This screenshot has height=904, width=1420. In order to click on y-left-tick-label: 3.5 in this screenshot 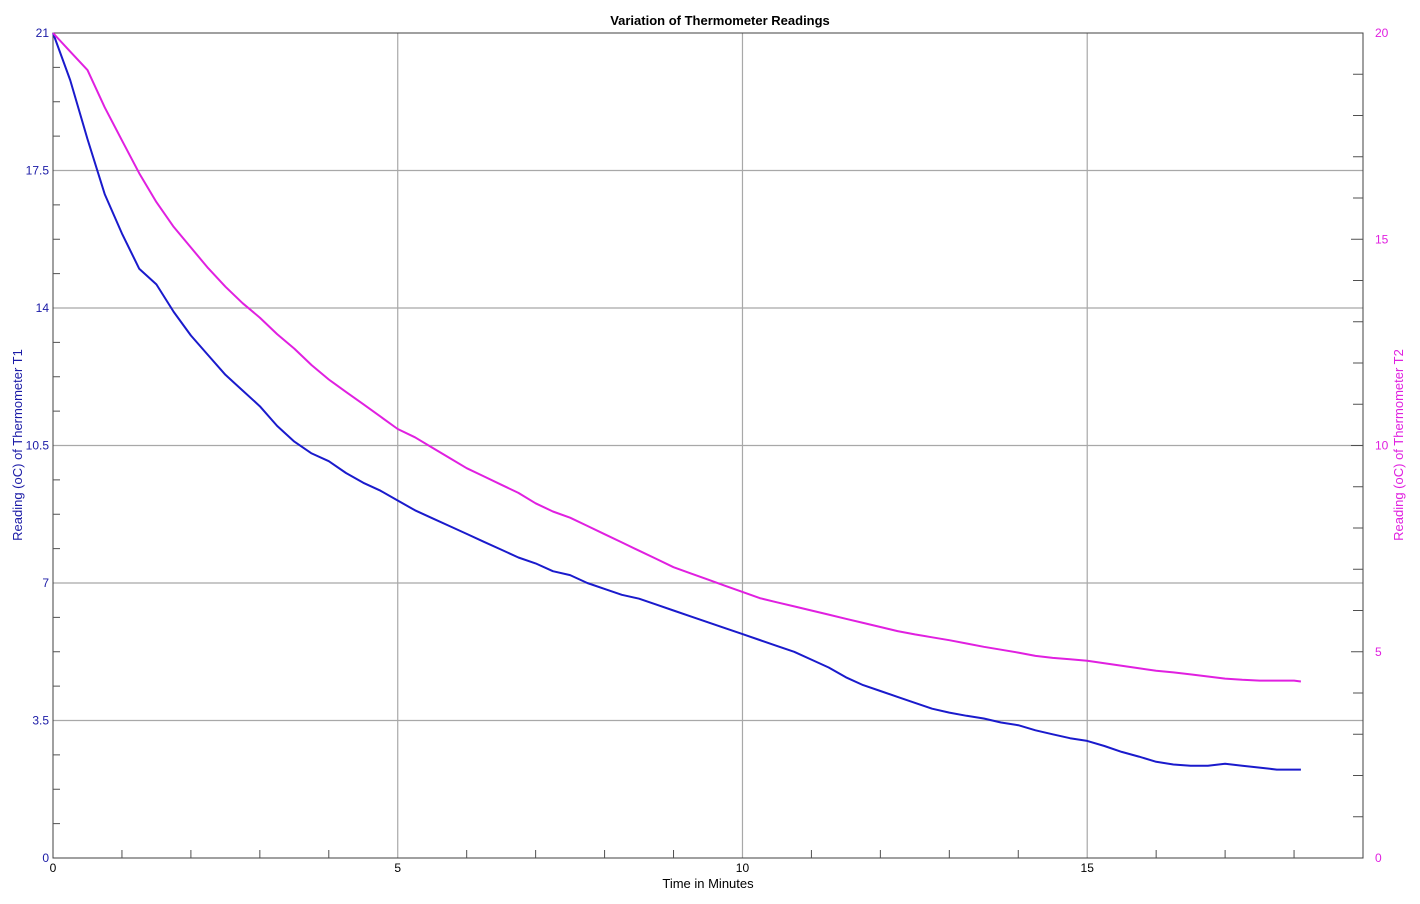, I will do `click(40, 721)`.